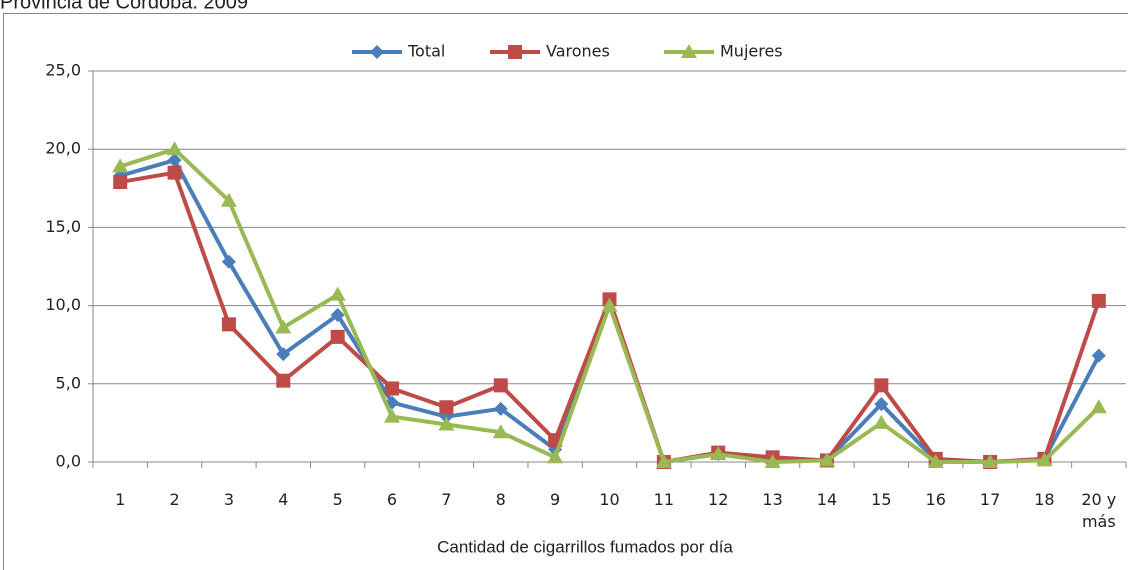 The width and height of the screenshot is (1128, 570). Describe the element at coordinates (337, 499) in the screenshot. I see `x-tick-label: 5` at that location.